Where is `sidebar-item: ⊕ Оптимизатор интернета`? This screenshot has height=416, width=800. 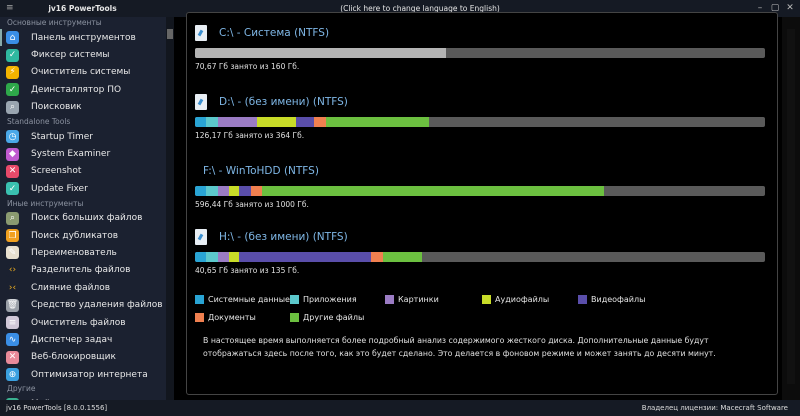 sidebar-item: ⊕ Оптимизатор интернета is located at coordinates (83, 374).